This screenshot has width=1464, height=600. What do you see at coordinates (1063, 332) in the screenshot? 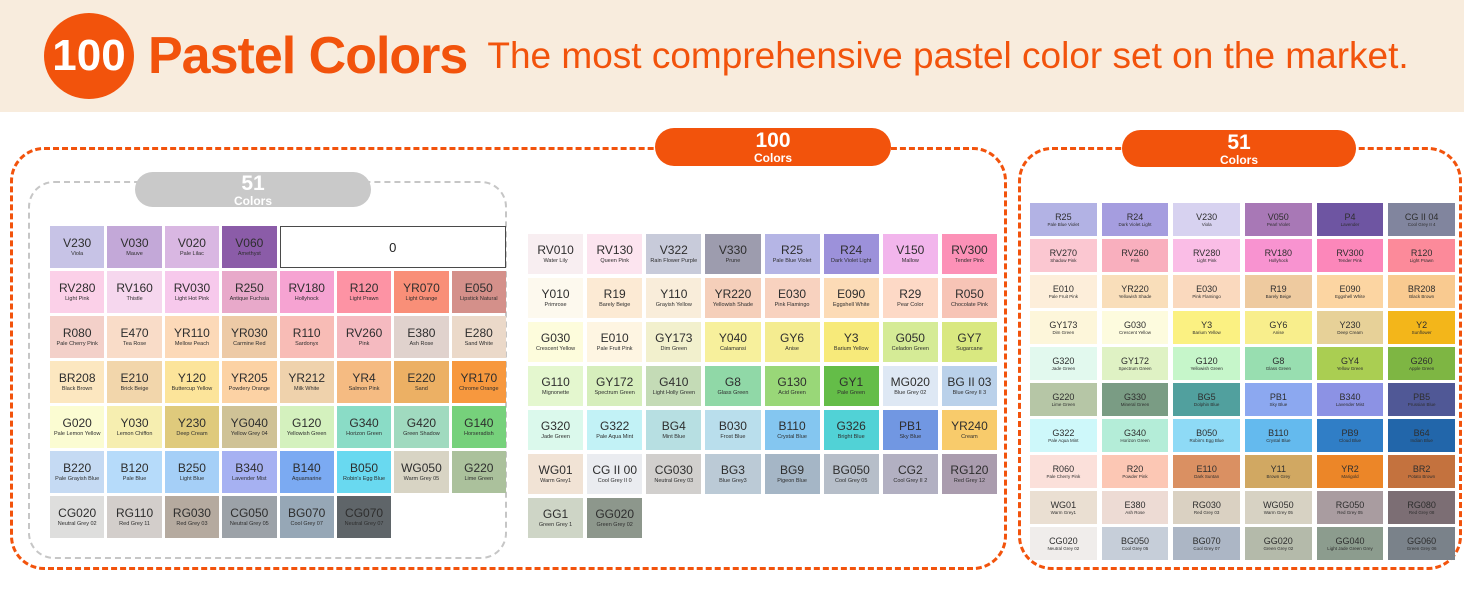
I see `swatch-name: Dim Green` at bounding box center [1063, 332].